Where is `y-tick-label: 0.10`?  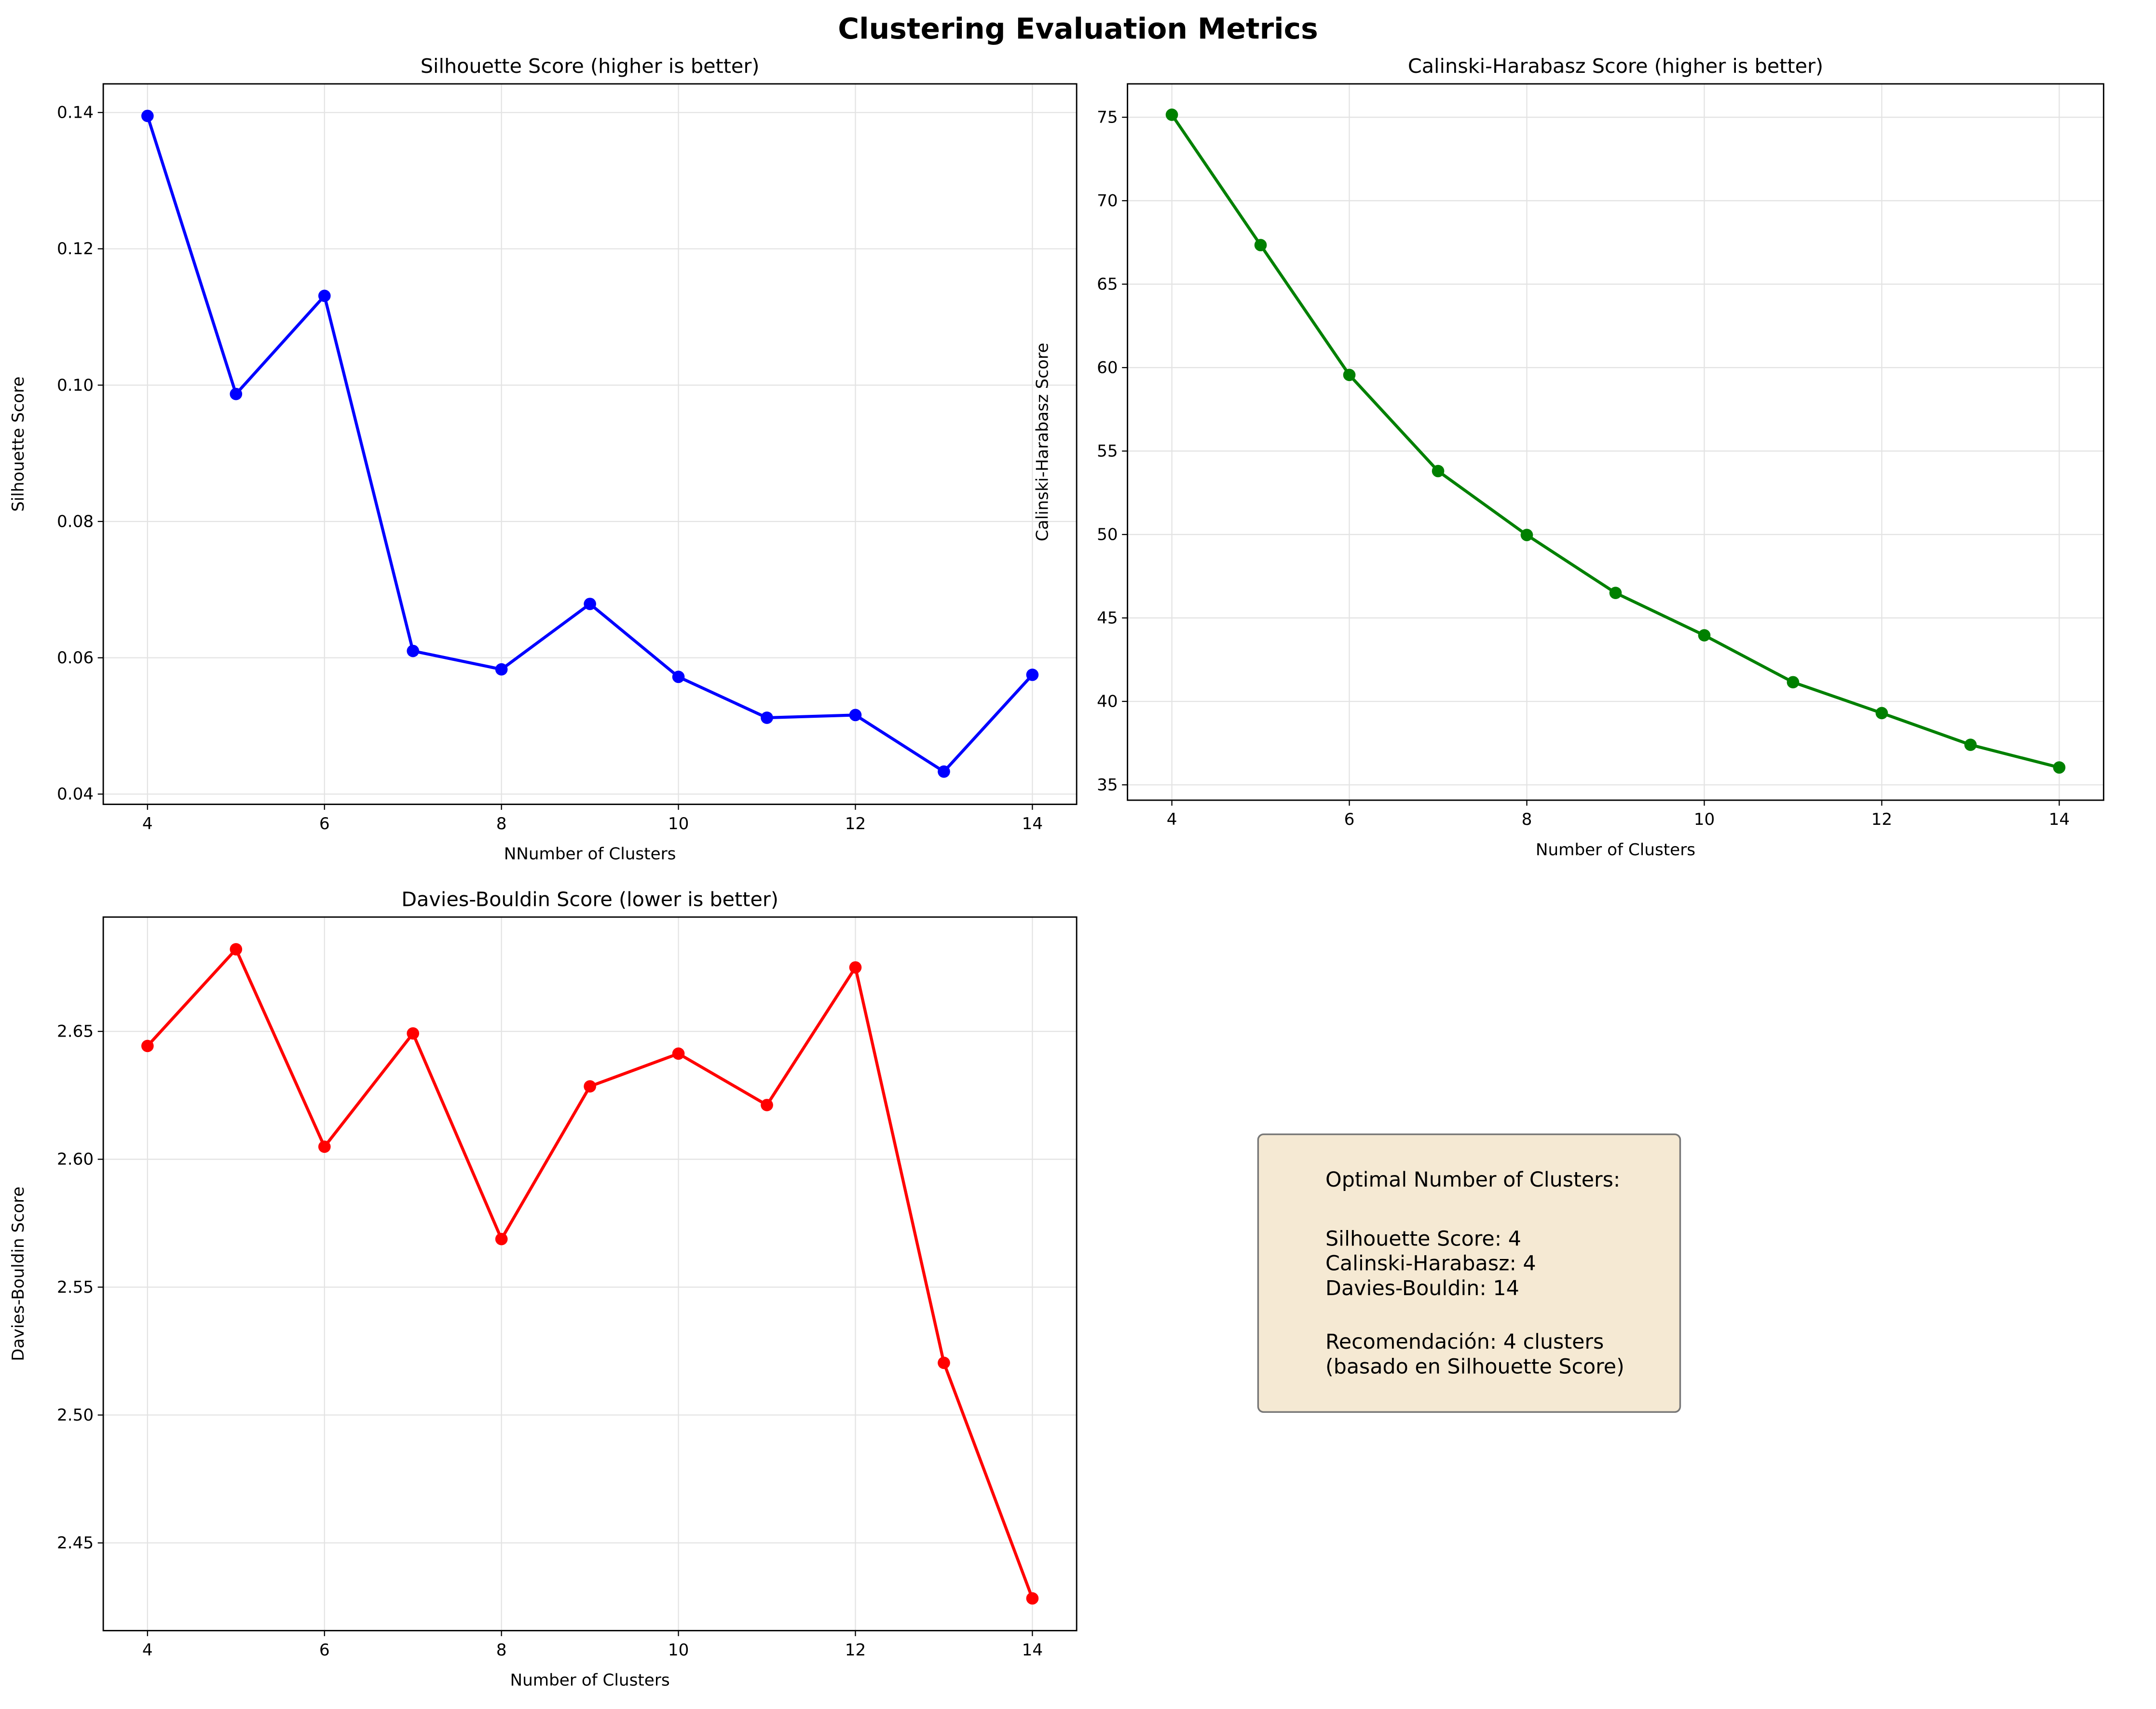 y-tick-label: 0.10 is located at coordinates (75, 385).